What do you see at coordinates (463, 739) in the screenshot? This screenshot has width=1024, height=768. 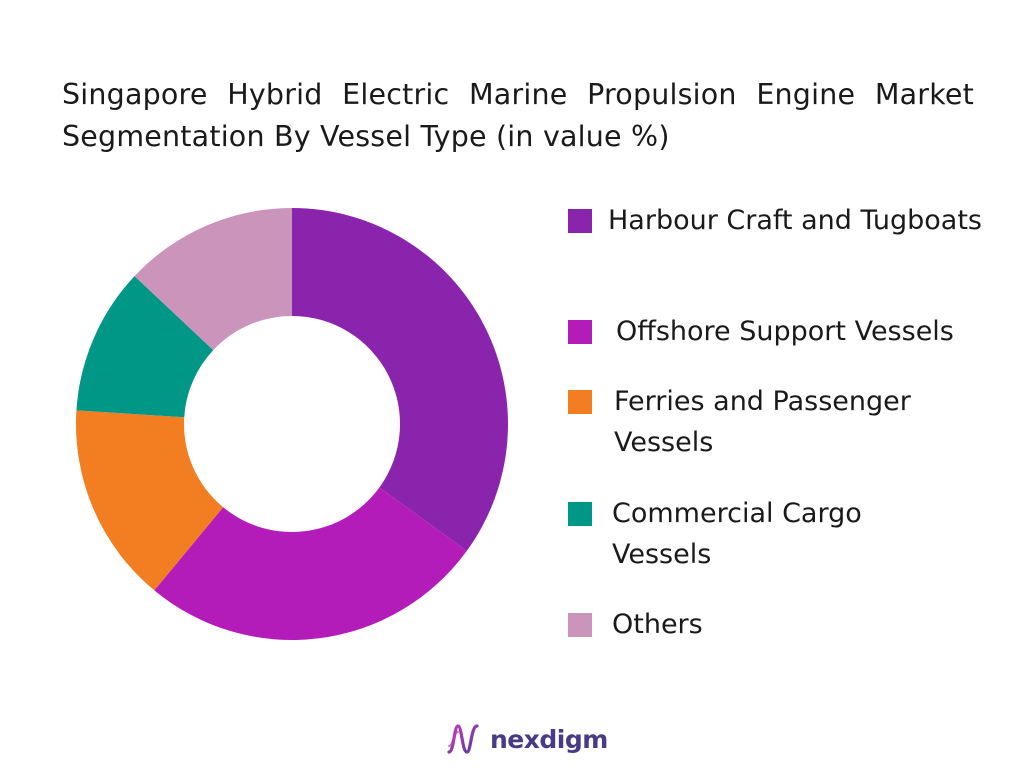 I see `nexdigm-wave-logo-icon` at bounding box center [463, 739].